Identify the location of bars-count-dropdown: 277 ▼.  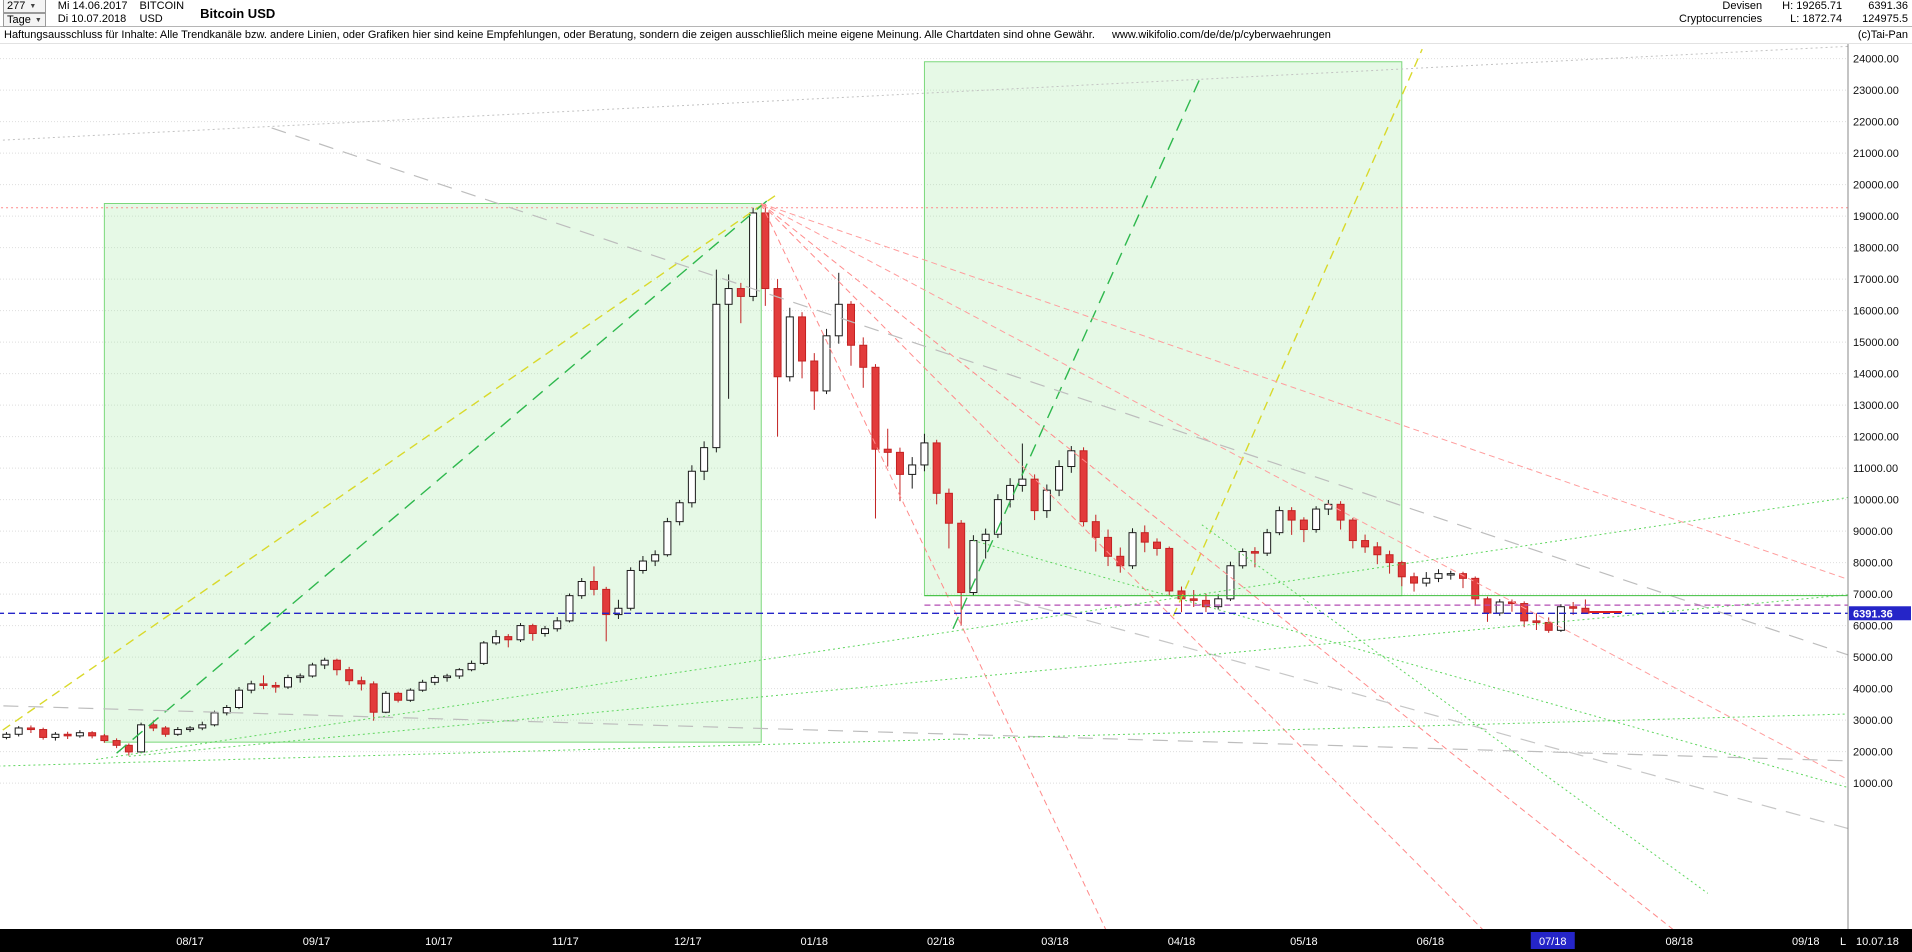
(24, 6).